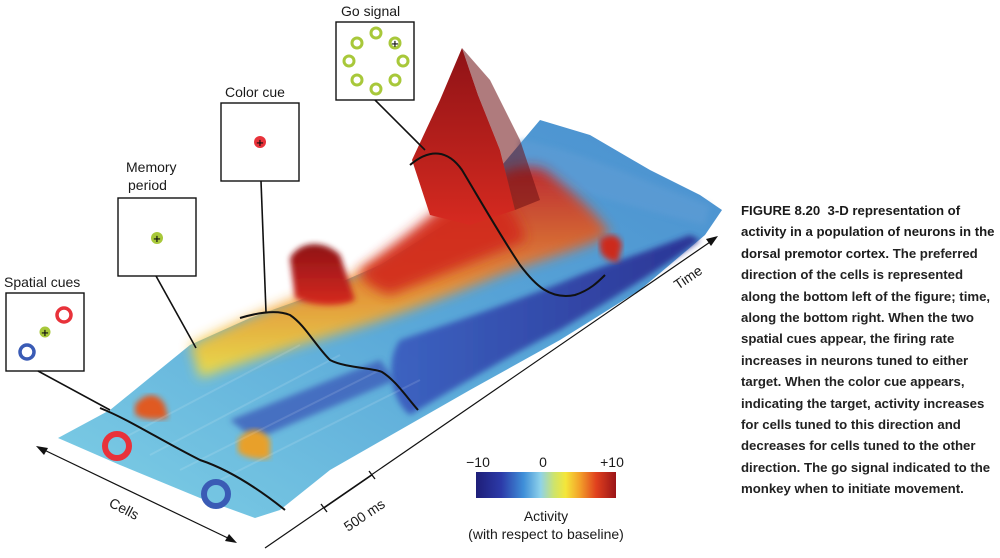  What do you see at coordinates (216, 494) in the screenshot?
I see `blue-target-ring` at bounding box center [216, 494].